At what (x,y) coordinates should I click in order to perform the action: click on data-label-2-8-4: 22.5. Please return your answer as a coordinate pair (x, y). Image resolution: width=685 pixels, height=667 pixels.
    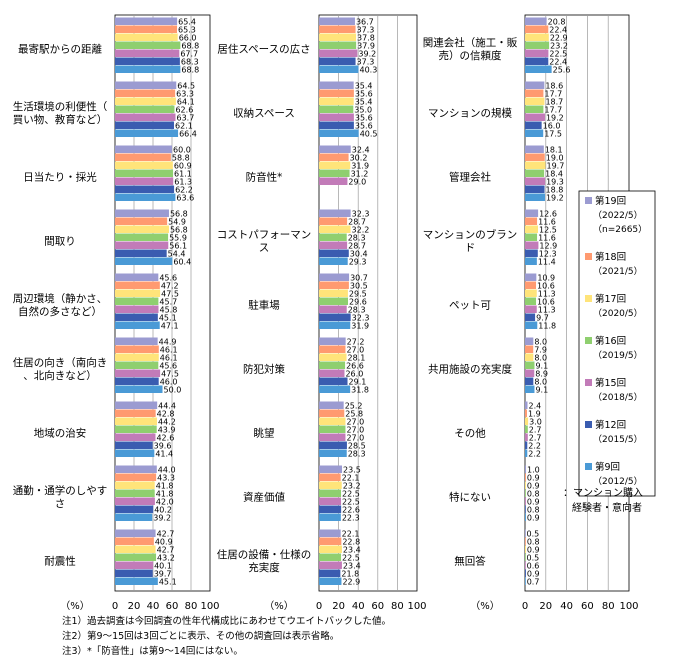
    Looking at the image, I should click on (351, 493).